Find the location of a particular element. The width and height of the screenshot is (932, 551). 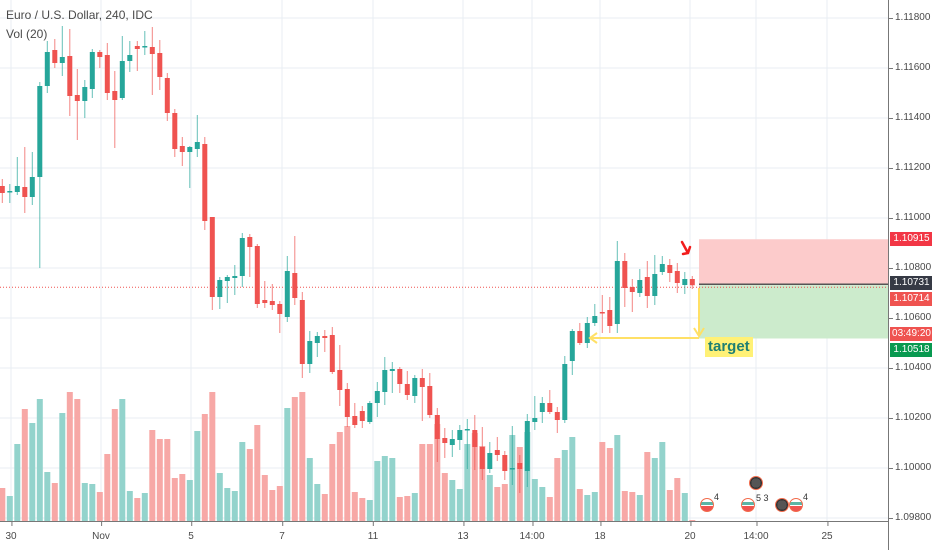

target-label: target is located at coordinates (729, 347).